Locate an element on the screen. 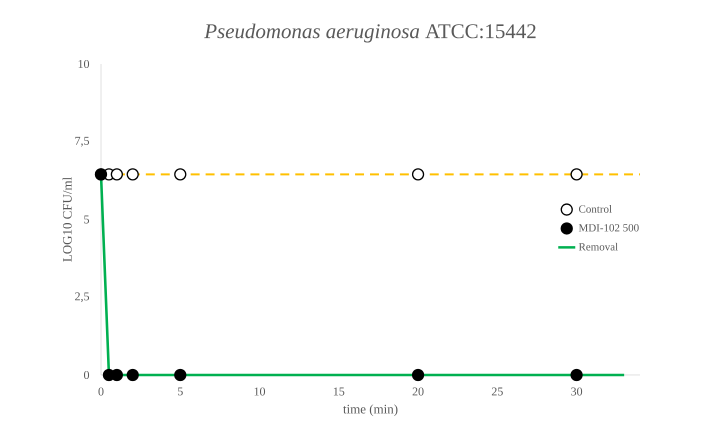 This screenshot has width=717, height=442. x-tick-label: 20 is located at coordinates (418, 391).